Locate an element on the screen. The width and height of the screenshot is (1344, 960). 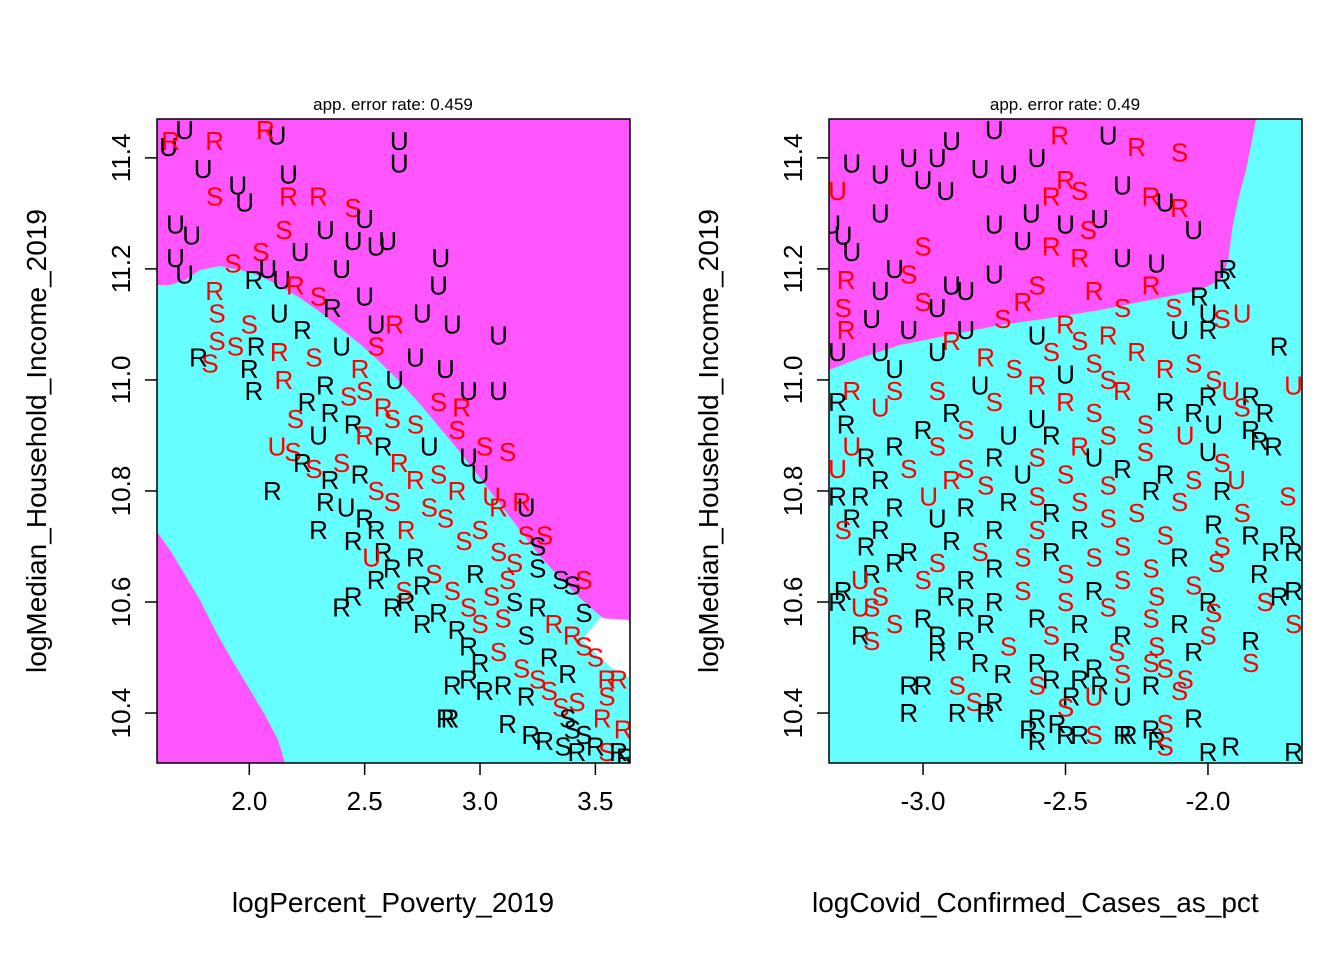
left-y-axis-label: logMedian_Household_Income_2019 is located at coordinates (36, 441).